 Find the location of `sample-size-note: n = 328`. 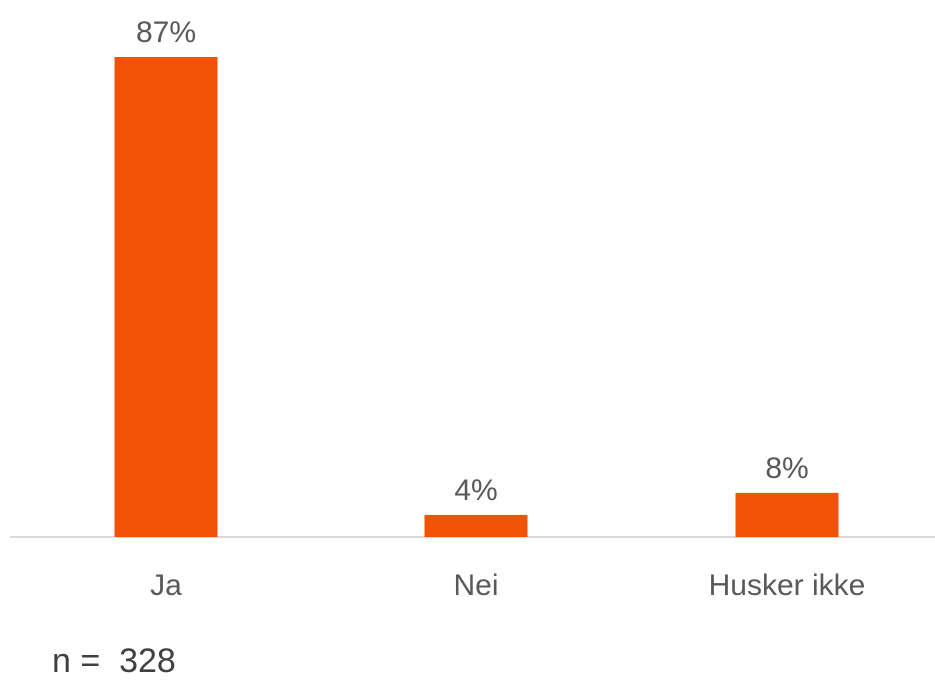

sample-size-note: n = 328 is located at coordinates (114, 661).